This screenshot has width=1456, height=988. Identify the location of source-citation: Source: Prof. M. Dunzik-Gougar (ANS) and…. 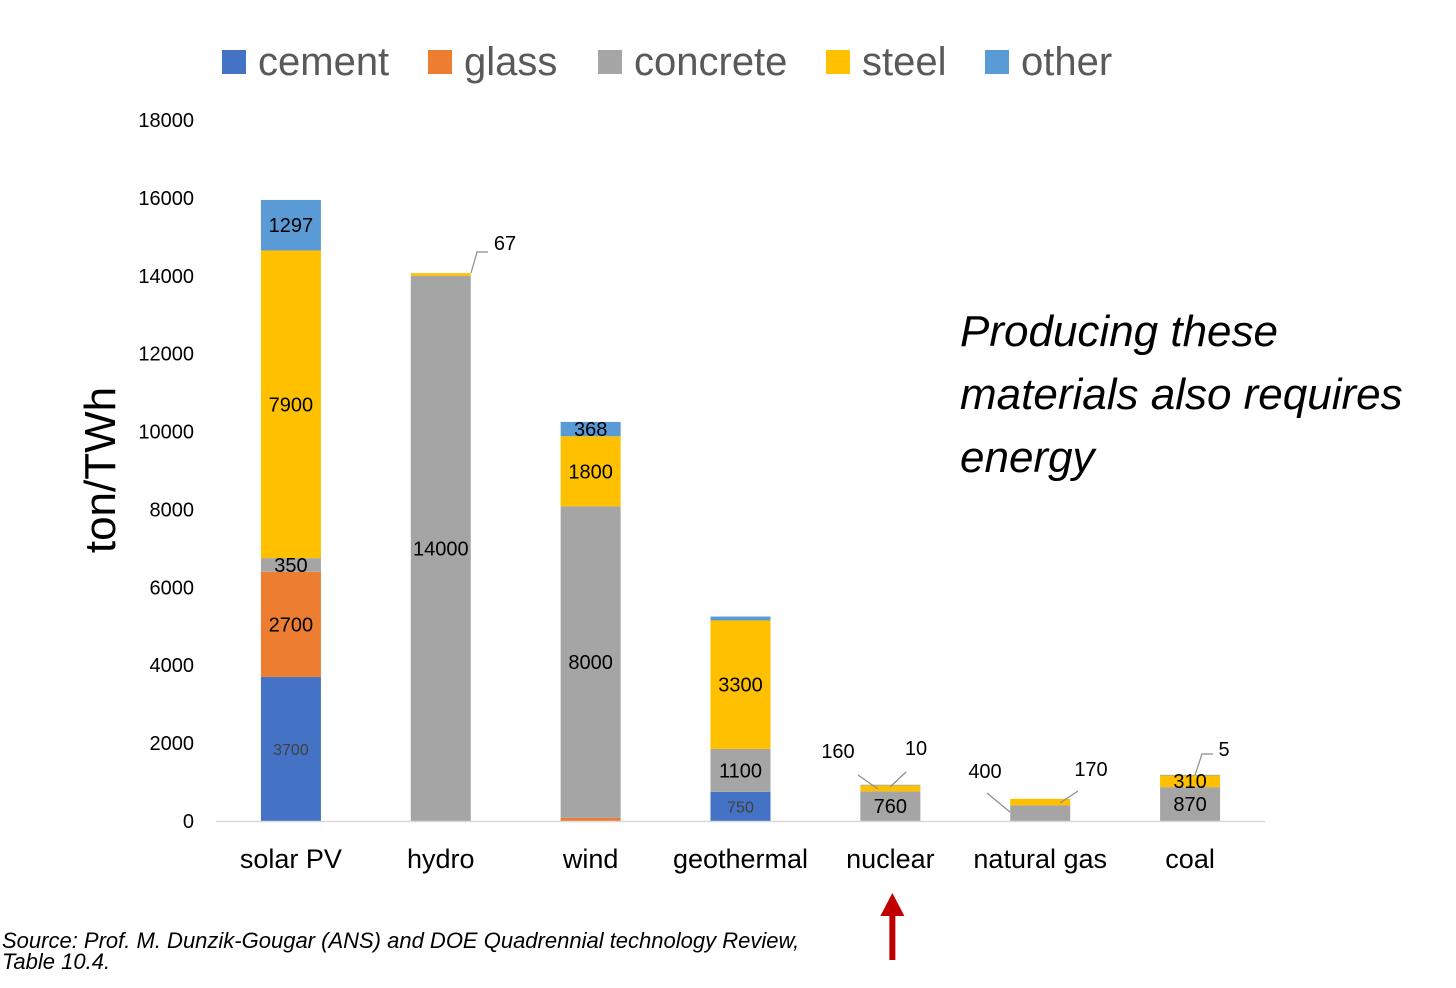
(432, 951).